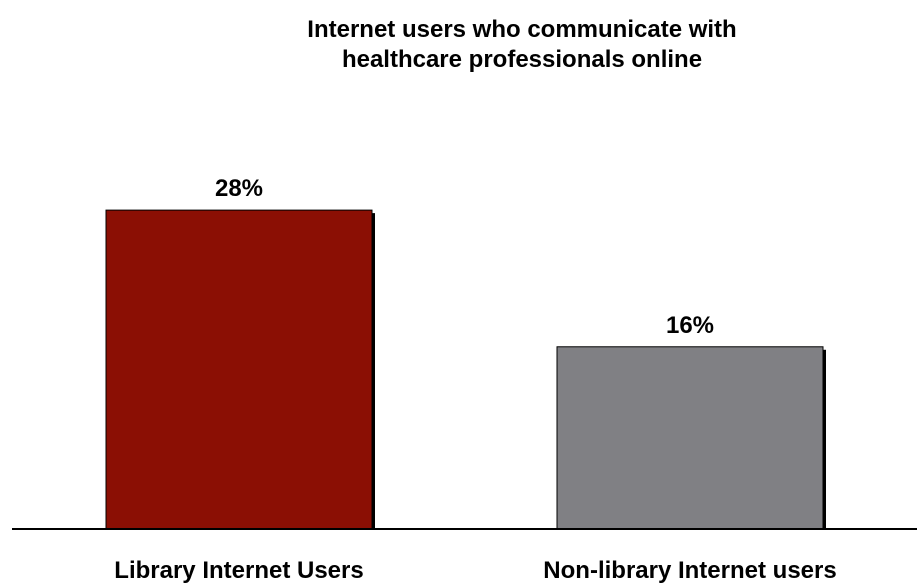 The height and width of the screenshot is (586, 917). Describe the element at coordinates (690, 438) in the screenshot. I see `bar-non-library-internet-users` at that location.